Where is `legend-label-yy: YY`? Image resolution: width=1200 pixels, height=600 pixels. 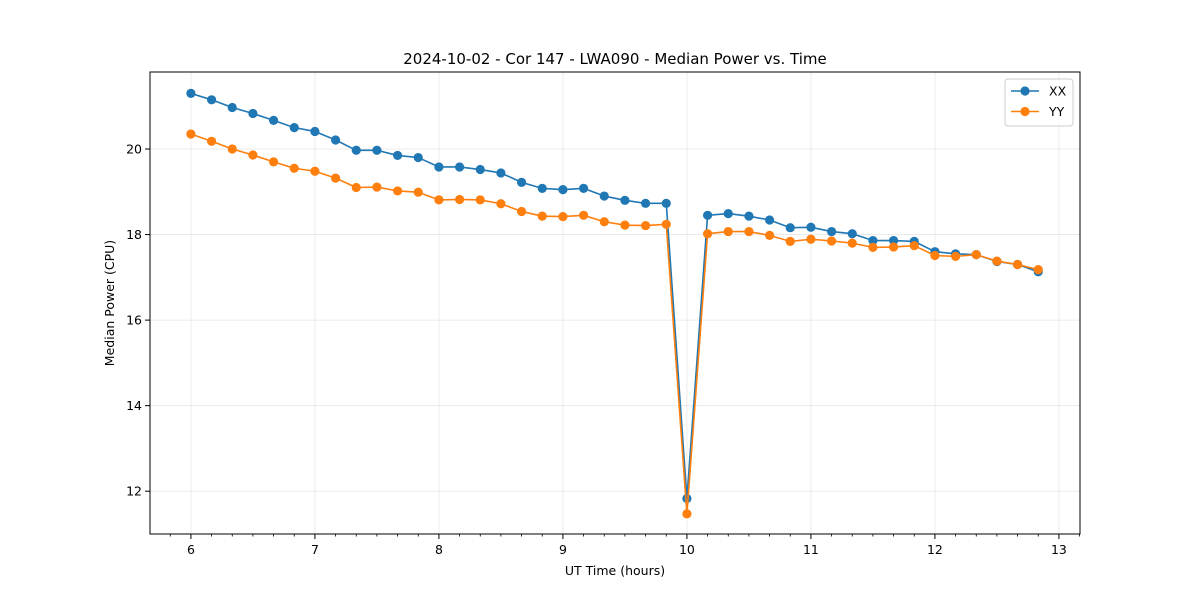 legend-label-yy: YY is located at coordinates (1056, 111).